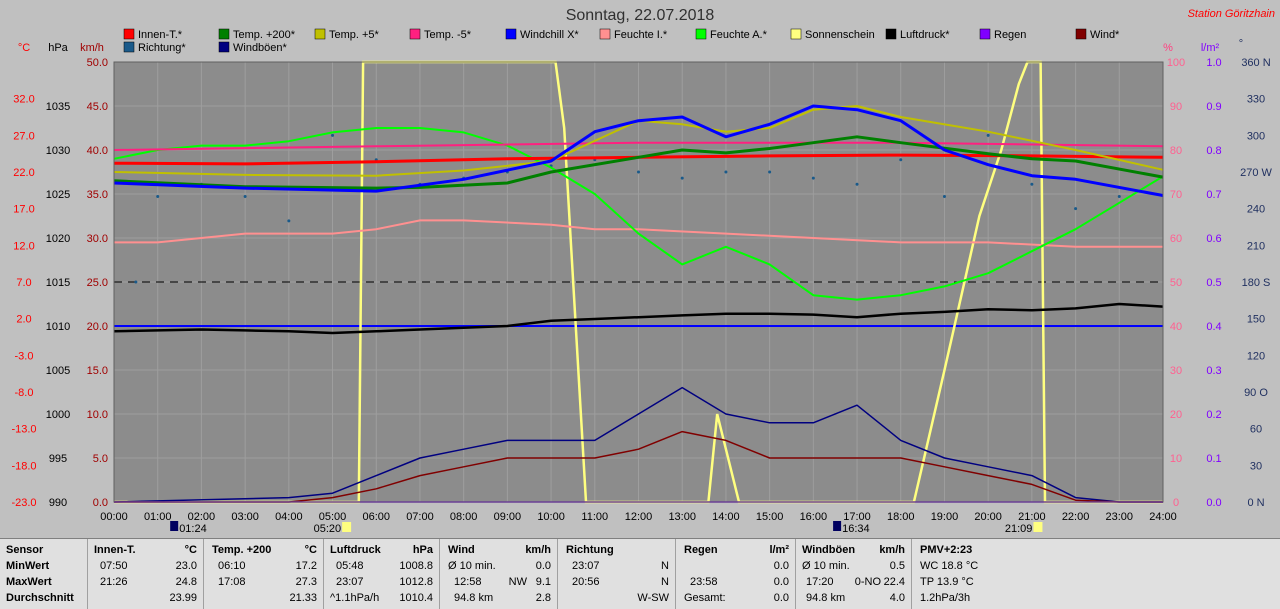  Describe the element at coordinates (1019, 529) in the screenshot. I see `time-marker-label: 21:09` at that location.